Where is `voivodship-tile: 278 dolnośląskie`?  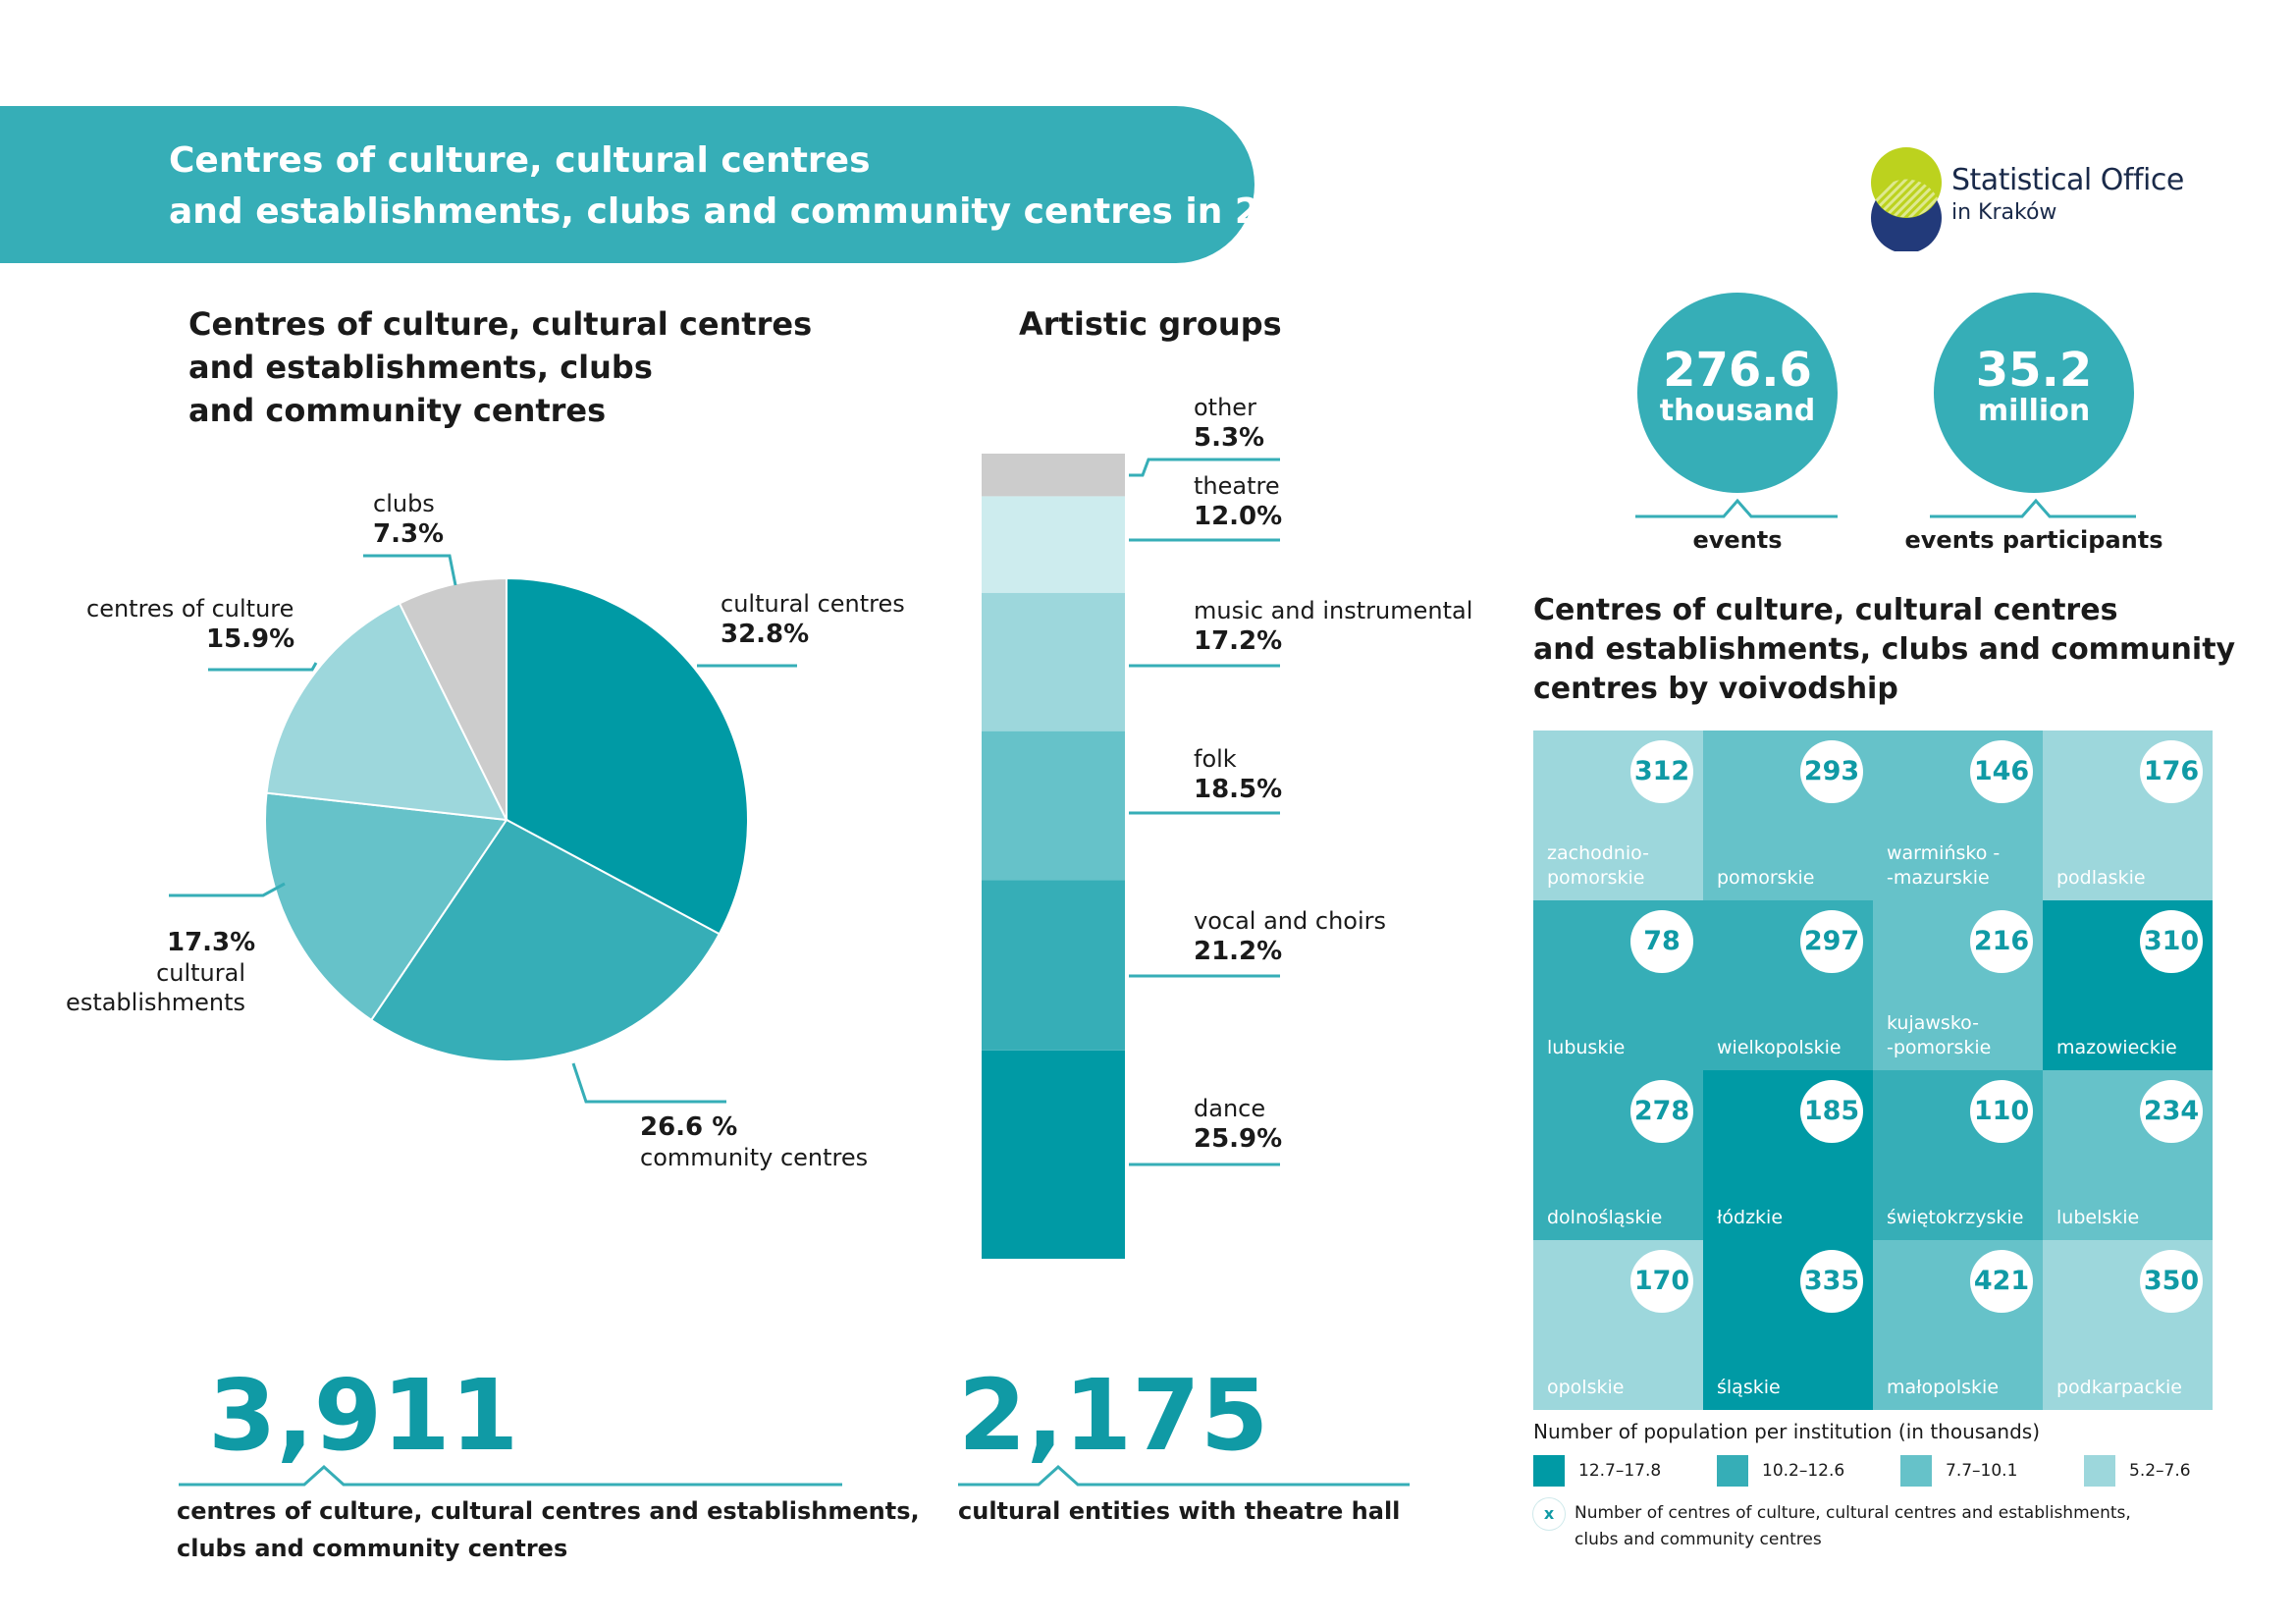
voivodship-tile: 278 dolnośląskie is located at coordinates (1618, 1155).